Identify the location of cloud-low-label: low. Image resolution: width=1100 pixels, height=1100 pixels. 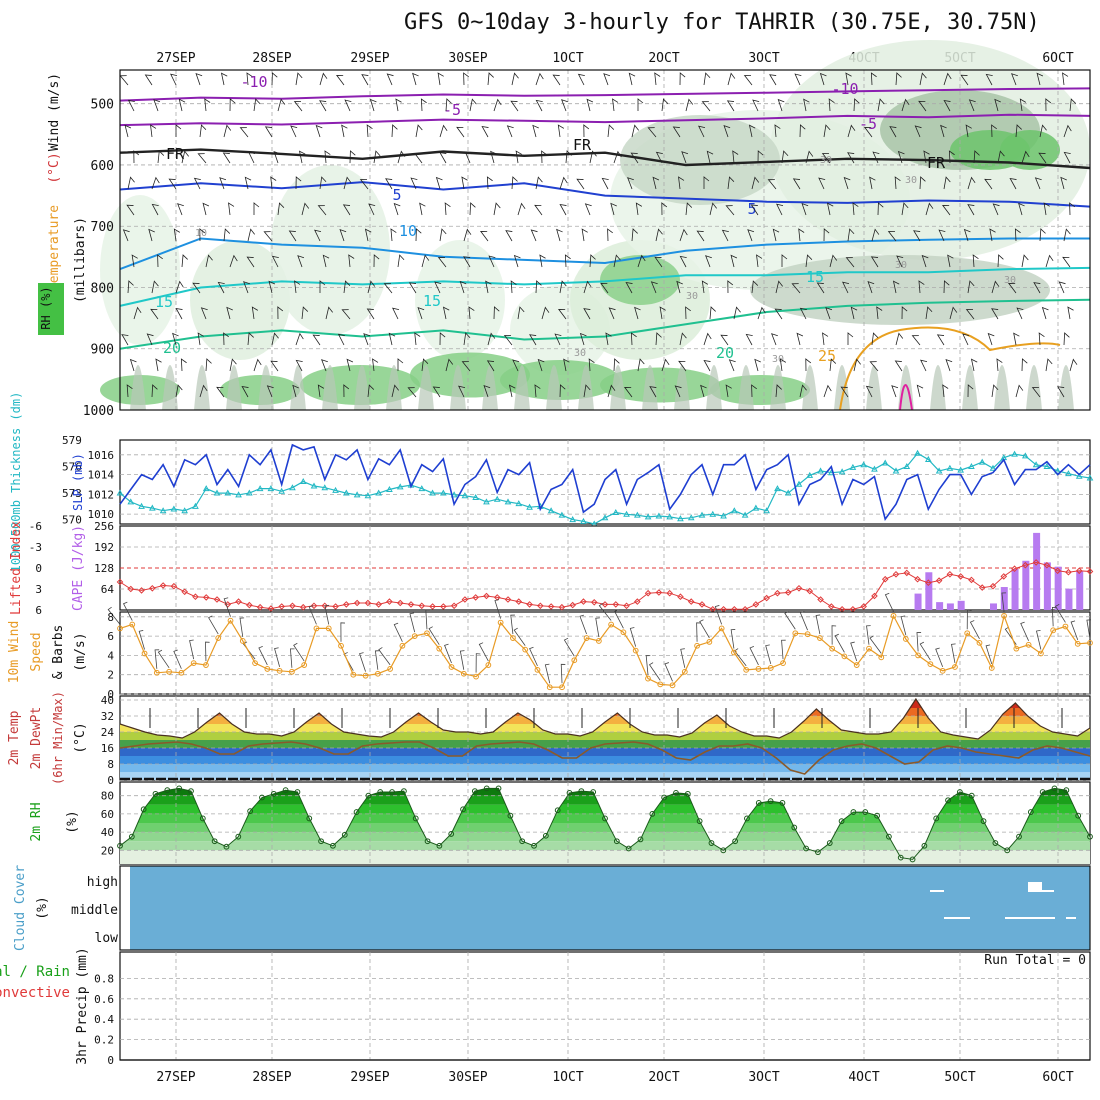
(107, 938).